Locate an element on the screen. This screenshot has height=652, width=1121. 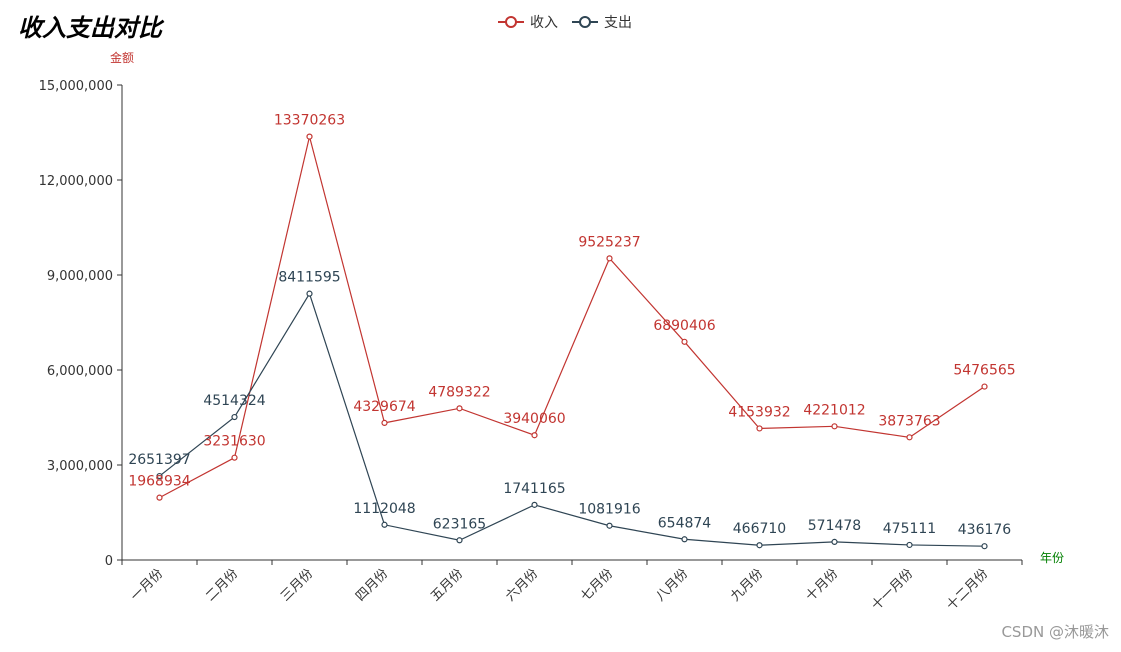
data-label: 9525237 is located at coordinates (609, 242).